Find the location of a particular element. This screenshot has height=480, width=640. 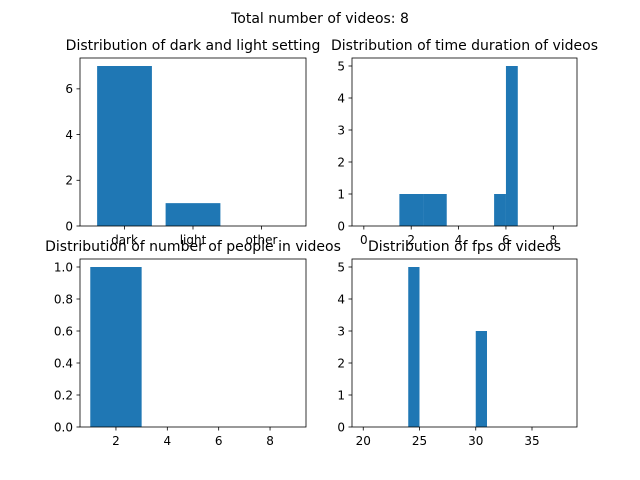

x-tick-label: dark is located at coordinates (124, 240).